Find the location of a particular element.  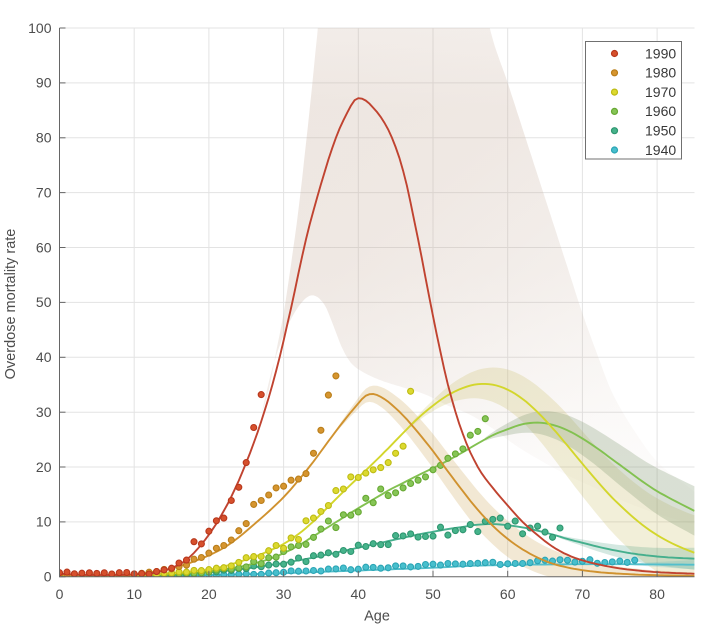

svg-text: 100 is located at coordinates (40, 28).